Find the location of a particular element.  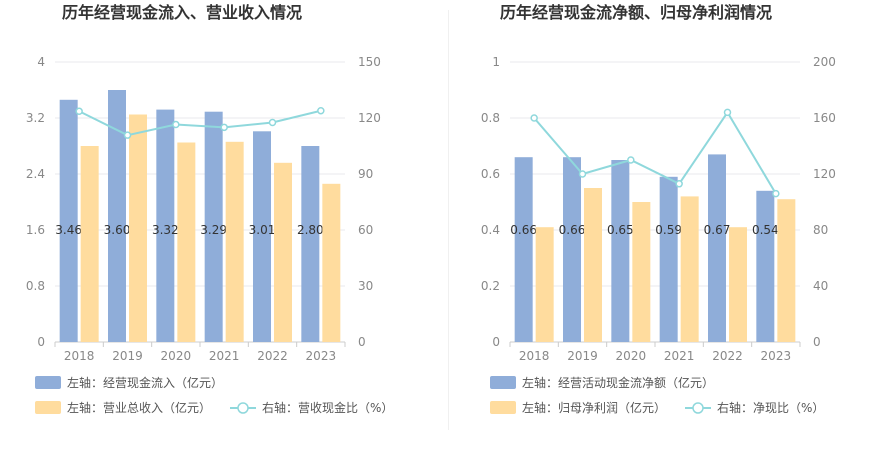

right-axis-tick-label: 150 is located at coordinates (369, 62).